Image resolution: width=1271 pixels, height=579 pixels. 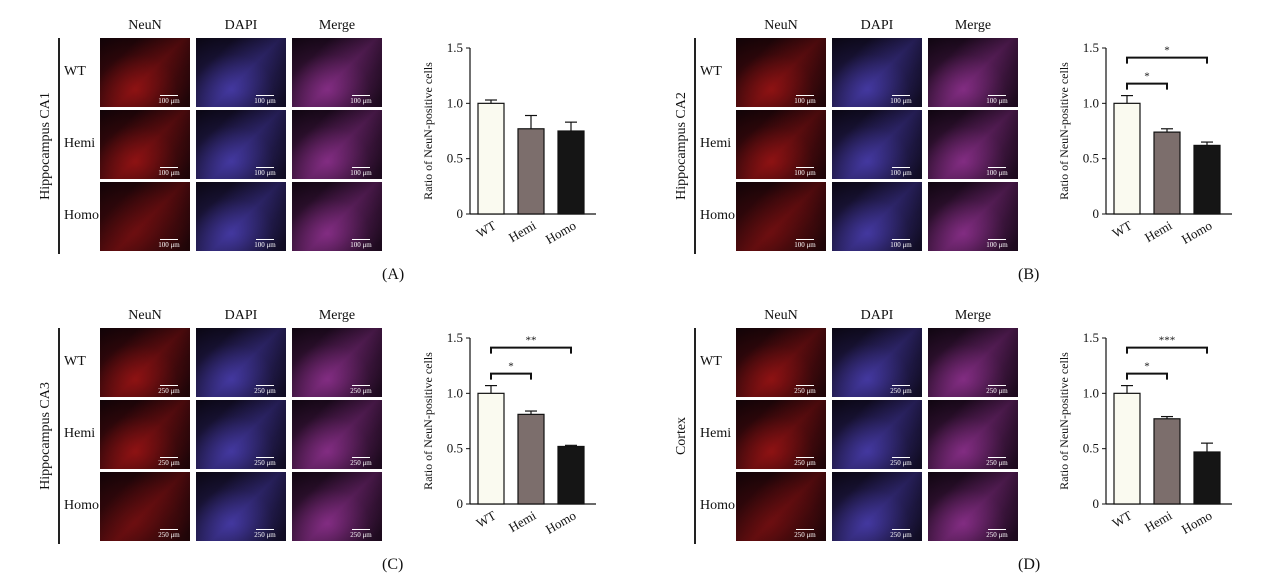 What do you see at coordinates (455, 337) in the screenshot?
I see `y-tick-label: 1.5` at bounding box center [455, 337].